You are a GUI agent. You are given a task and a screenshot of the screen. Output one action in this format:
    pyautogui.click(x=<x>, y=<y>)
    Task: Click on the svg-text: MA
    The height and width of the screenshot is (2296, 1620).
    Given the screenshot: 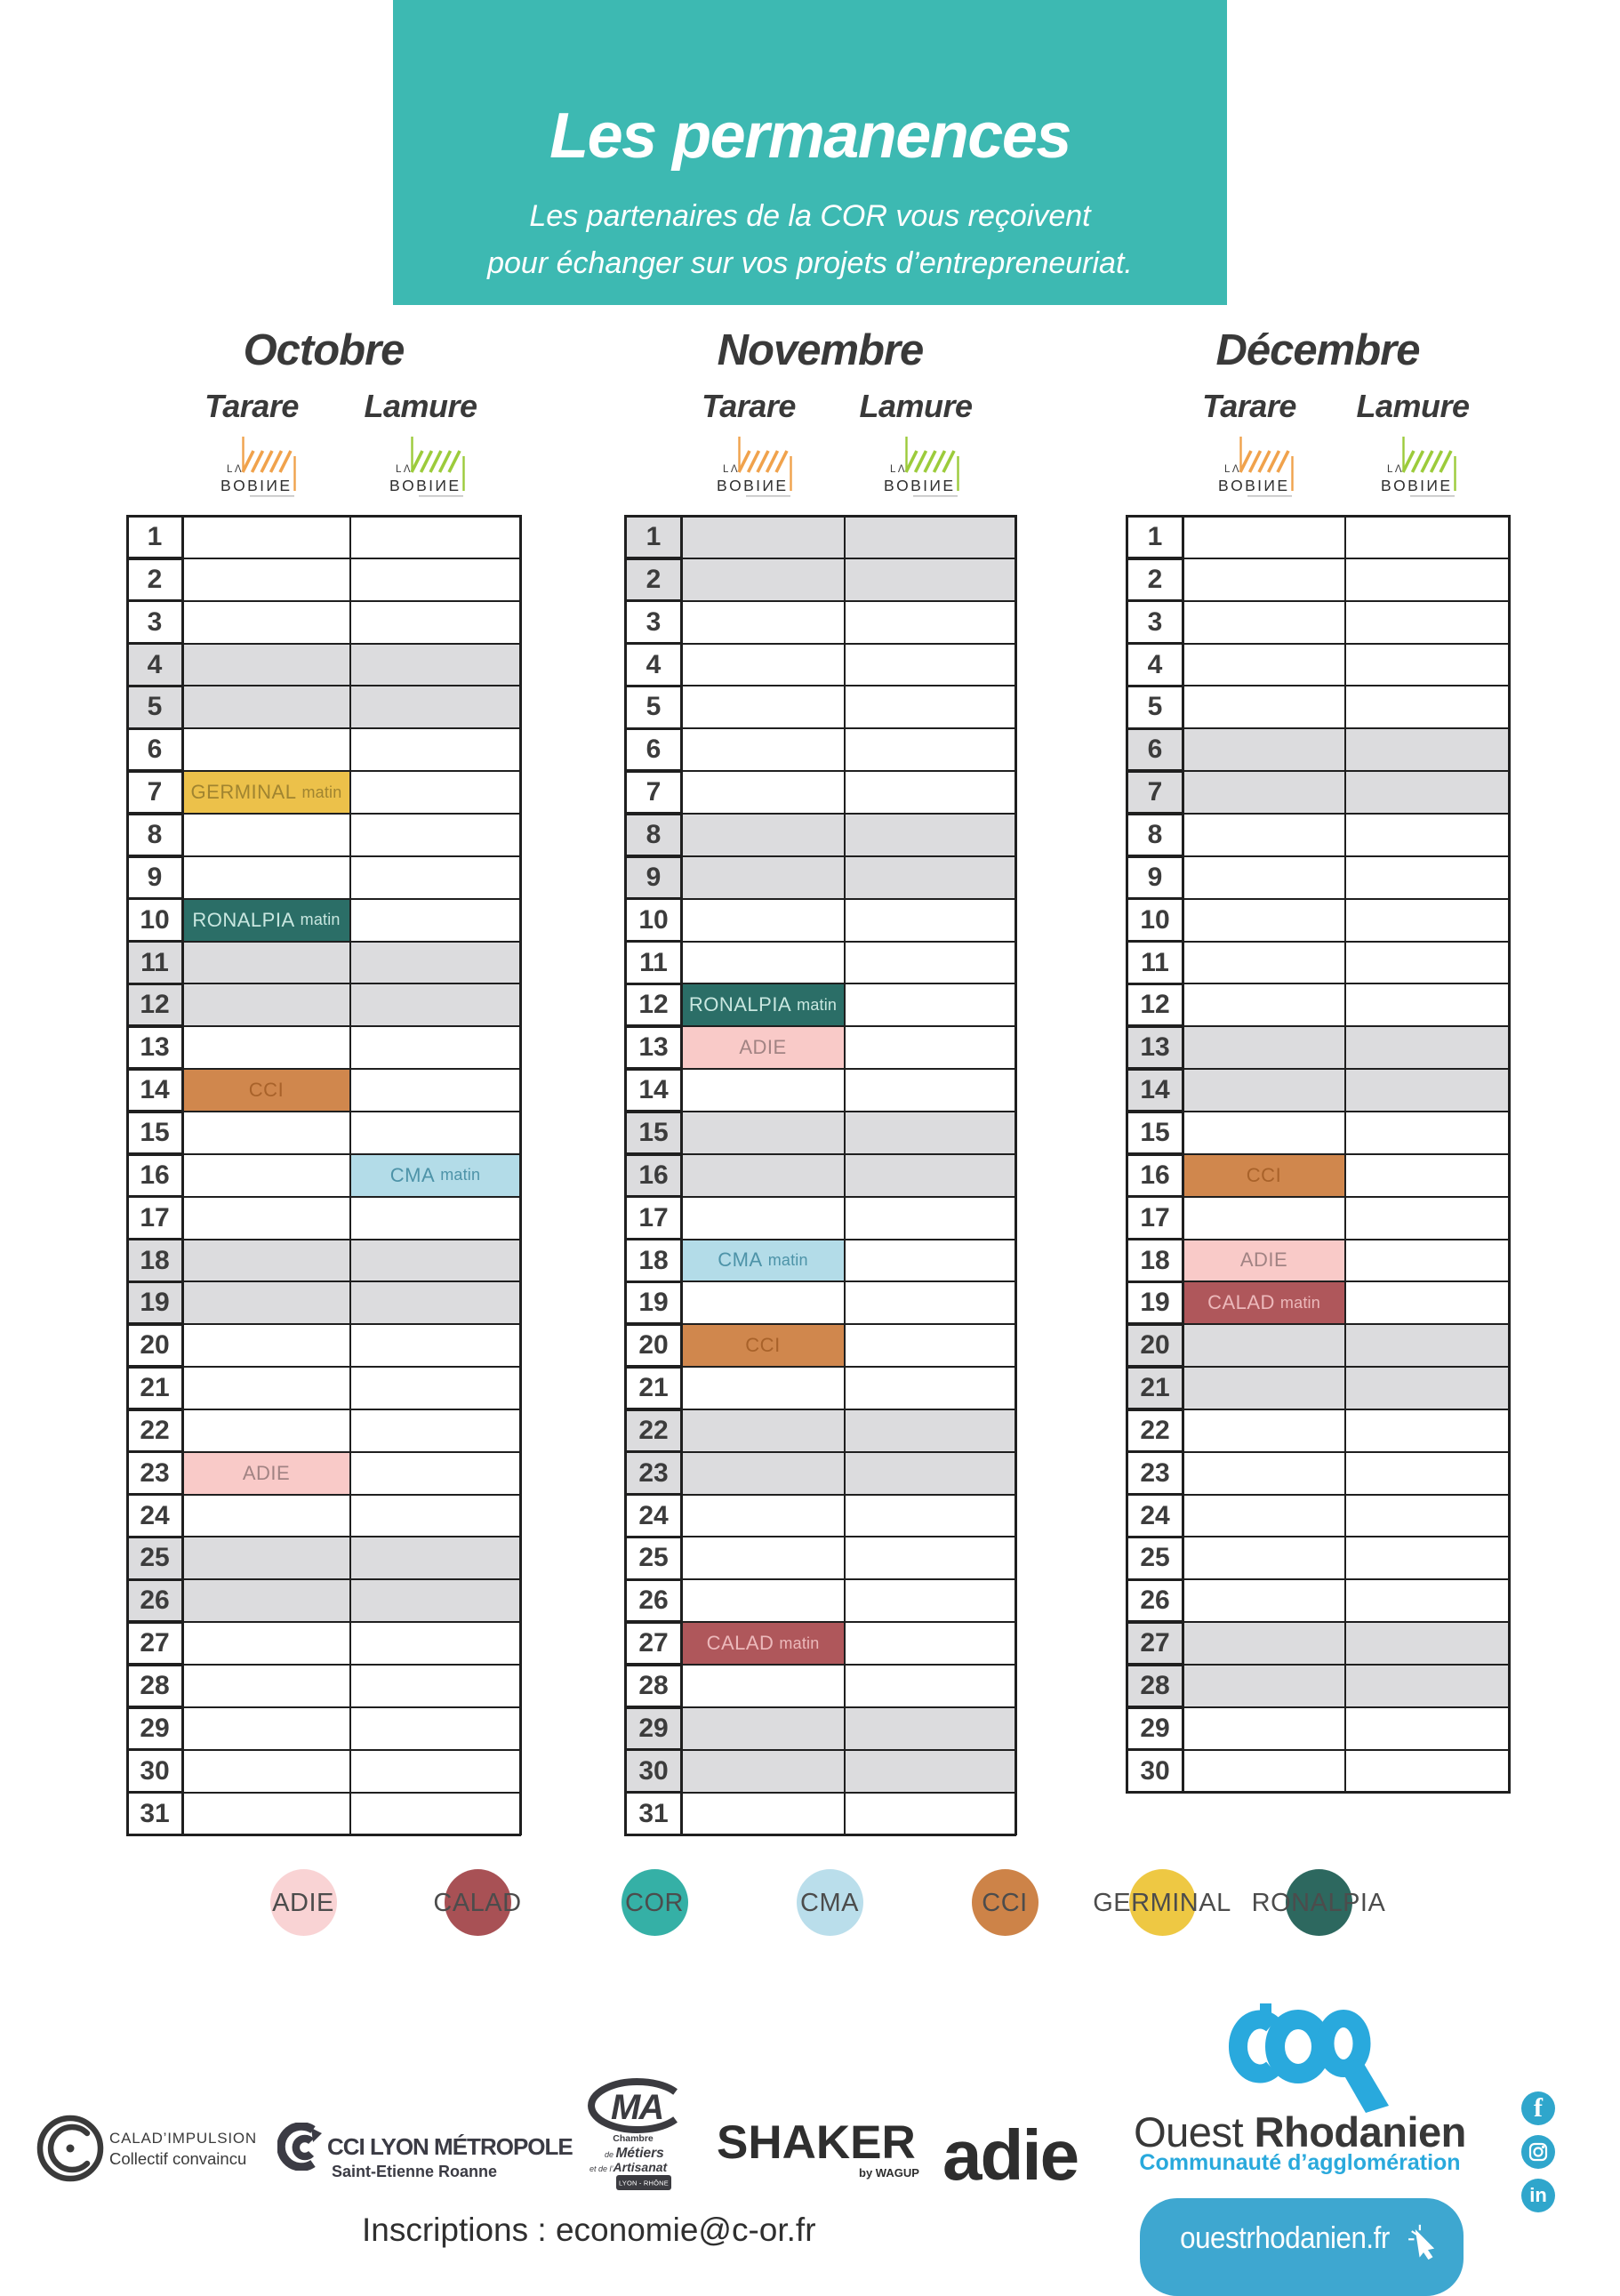 What is the action you would take?
    pyautogui.click(x=636, y=2107)
    